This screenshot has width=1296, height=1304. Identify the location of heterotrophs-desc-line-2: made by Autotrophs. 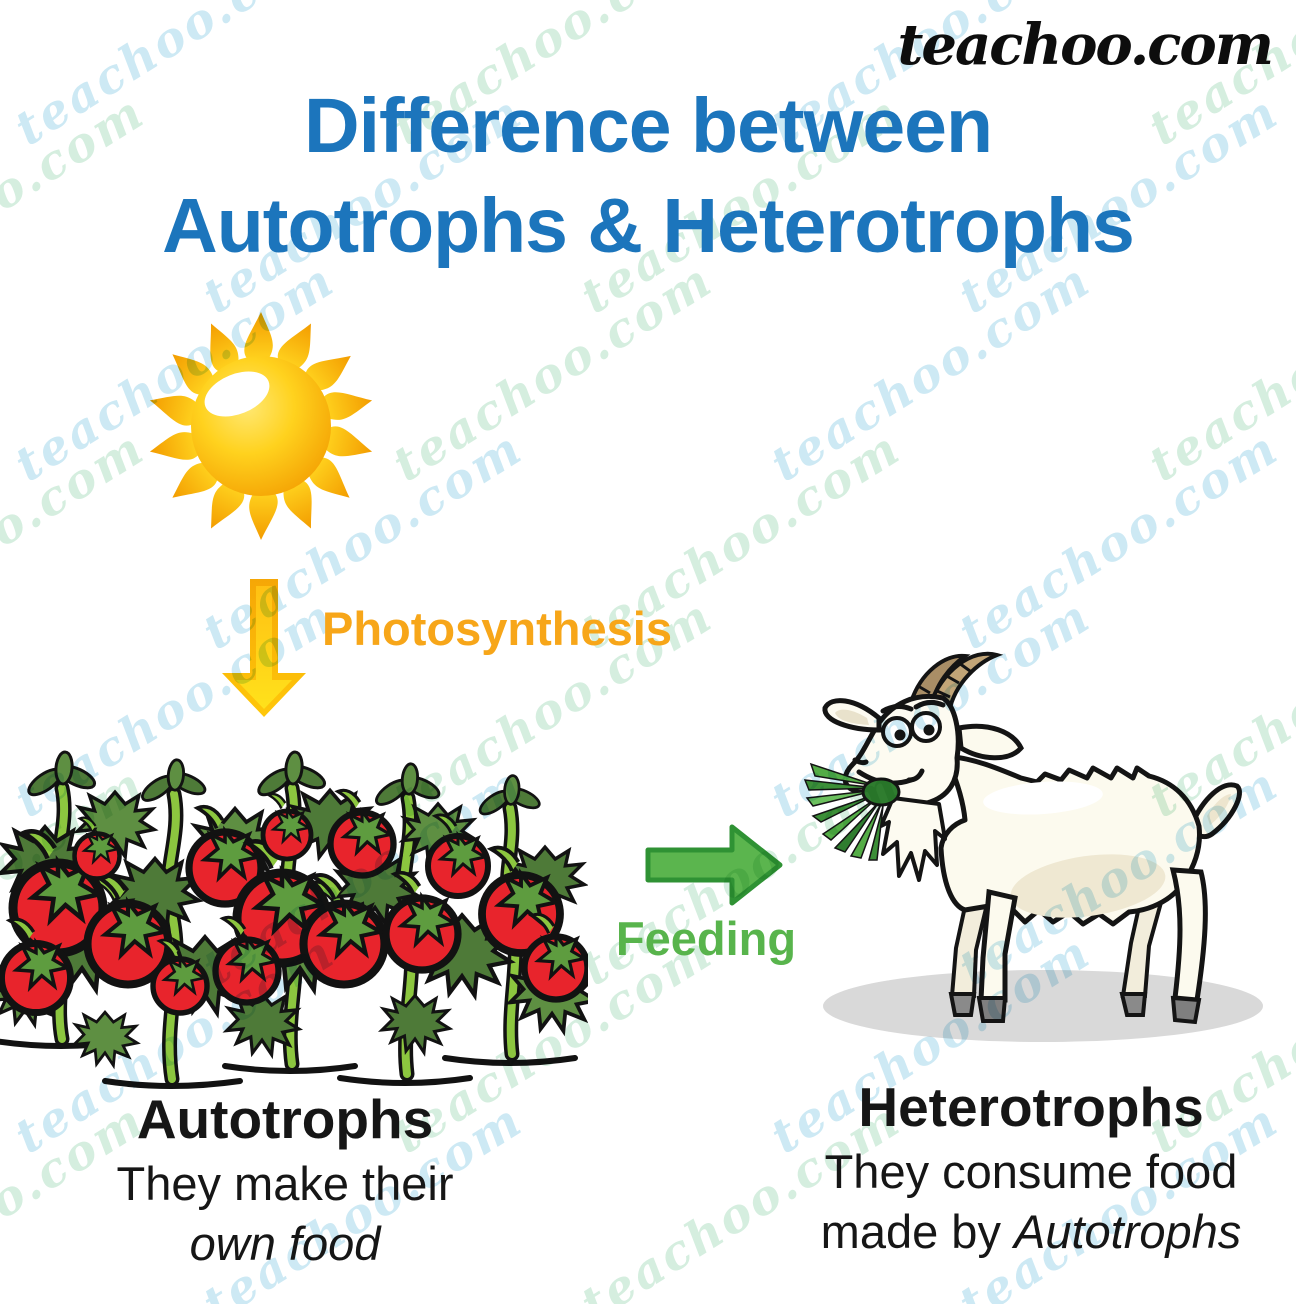
(1031, 1232).